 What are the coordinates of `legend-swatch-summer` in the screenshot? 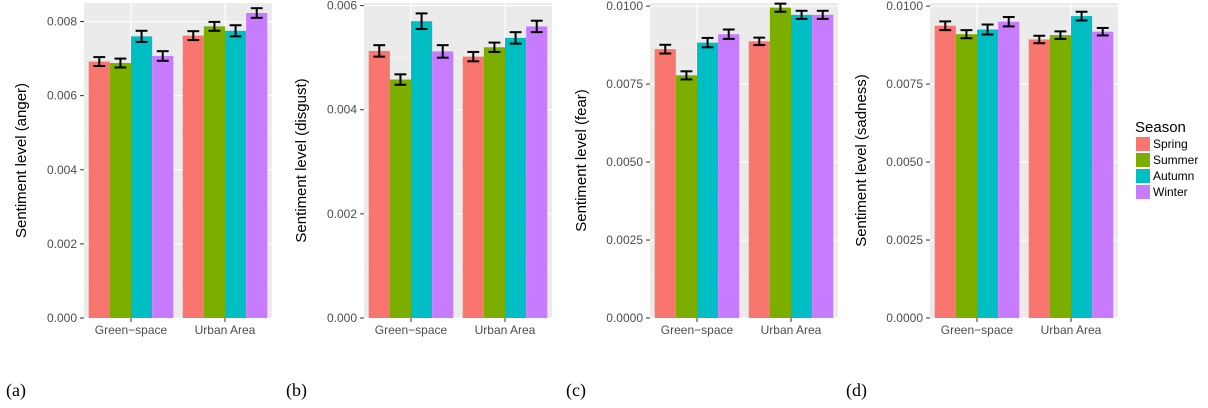 It's located at (1143, 160).